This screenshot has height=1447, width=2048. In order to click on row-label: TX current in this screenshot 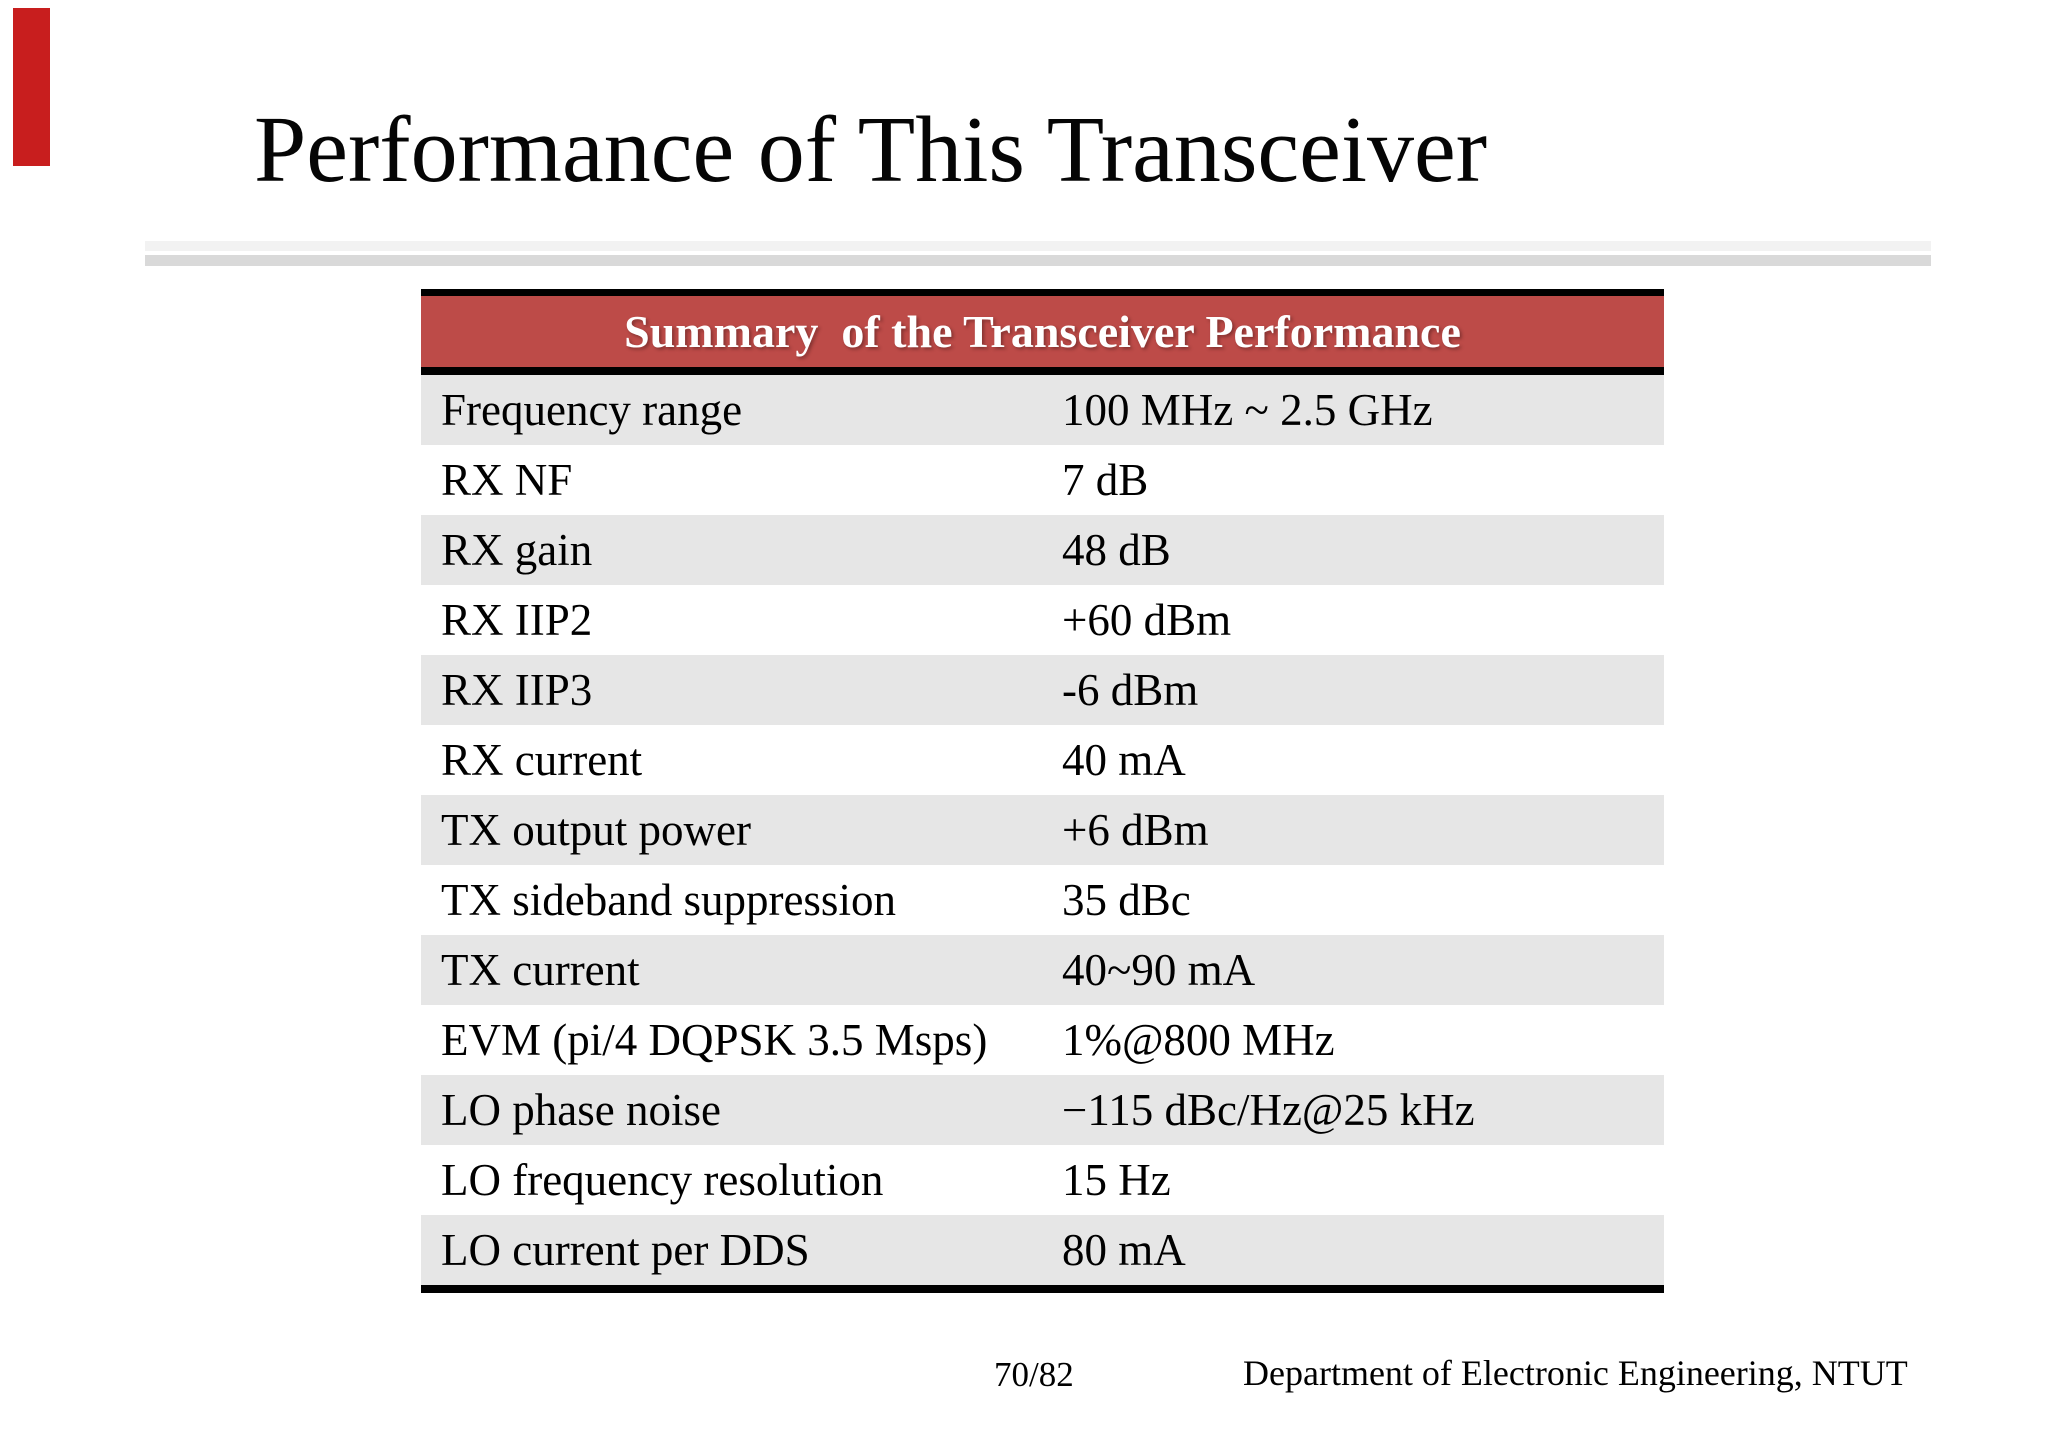, I will do `click(540, 970)`.